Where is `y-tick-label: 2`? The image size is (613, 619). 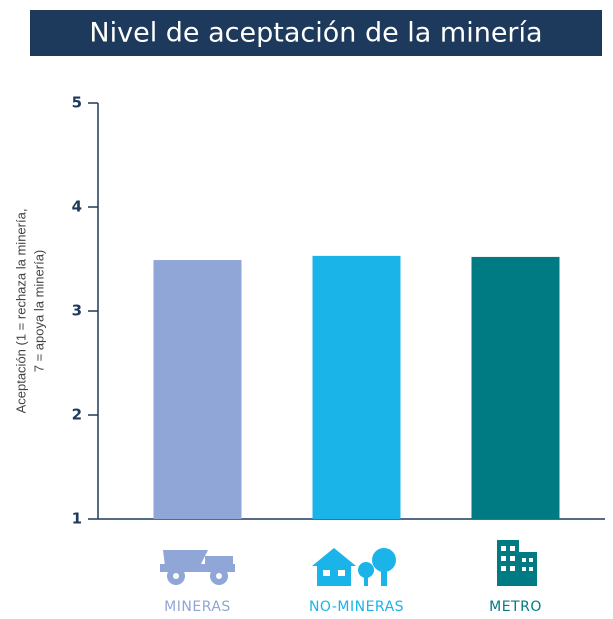
y-tick-label: 2 is located at coordinates (77, 415).